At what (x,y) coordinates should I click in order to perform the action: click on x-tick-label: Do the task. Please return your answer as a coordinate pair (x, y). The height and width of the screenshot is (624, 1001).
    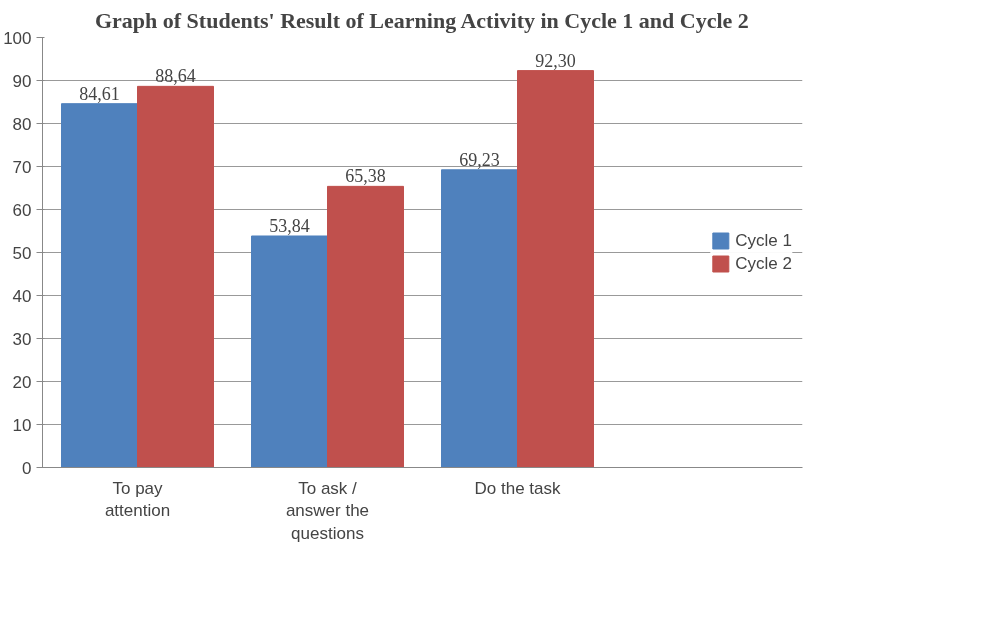
    Looking at the image, I should click on (517, 488).